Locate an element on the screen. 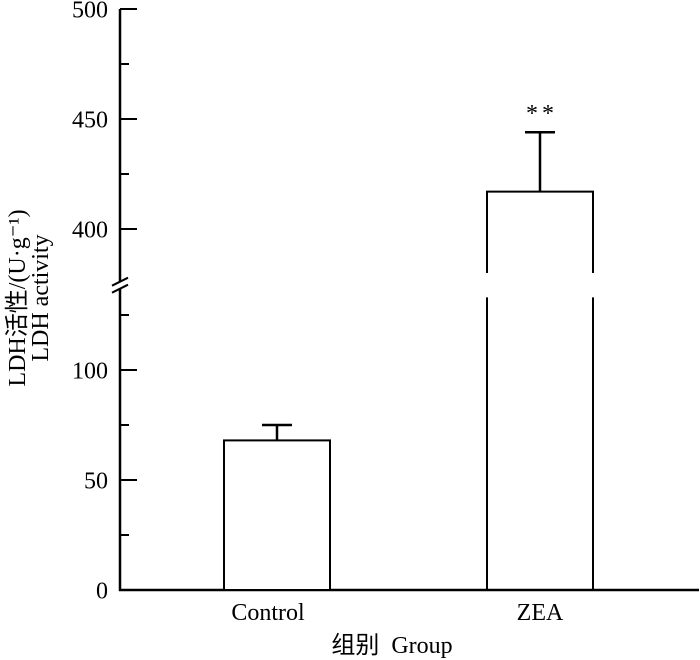 Image resolution: width=700 pixels, height=660 pixels. x-axis-label: 组别 Group is located at coordinates (391, 645).